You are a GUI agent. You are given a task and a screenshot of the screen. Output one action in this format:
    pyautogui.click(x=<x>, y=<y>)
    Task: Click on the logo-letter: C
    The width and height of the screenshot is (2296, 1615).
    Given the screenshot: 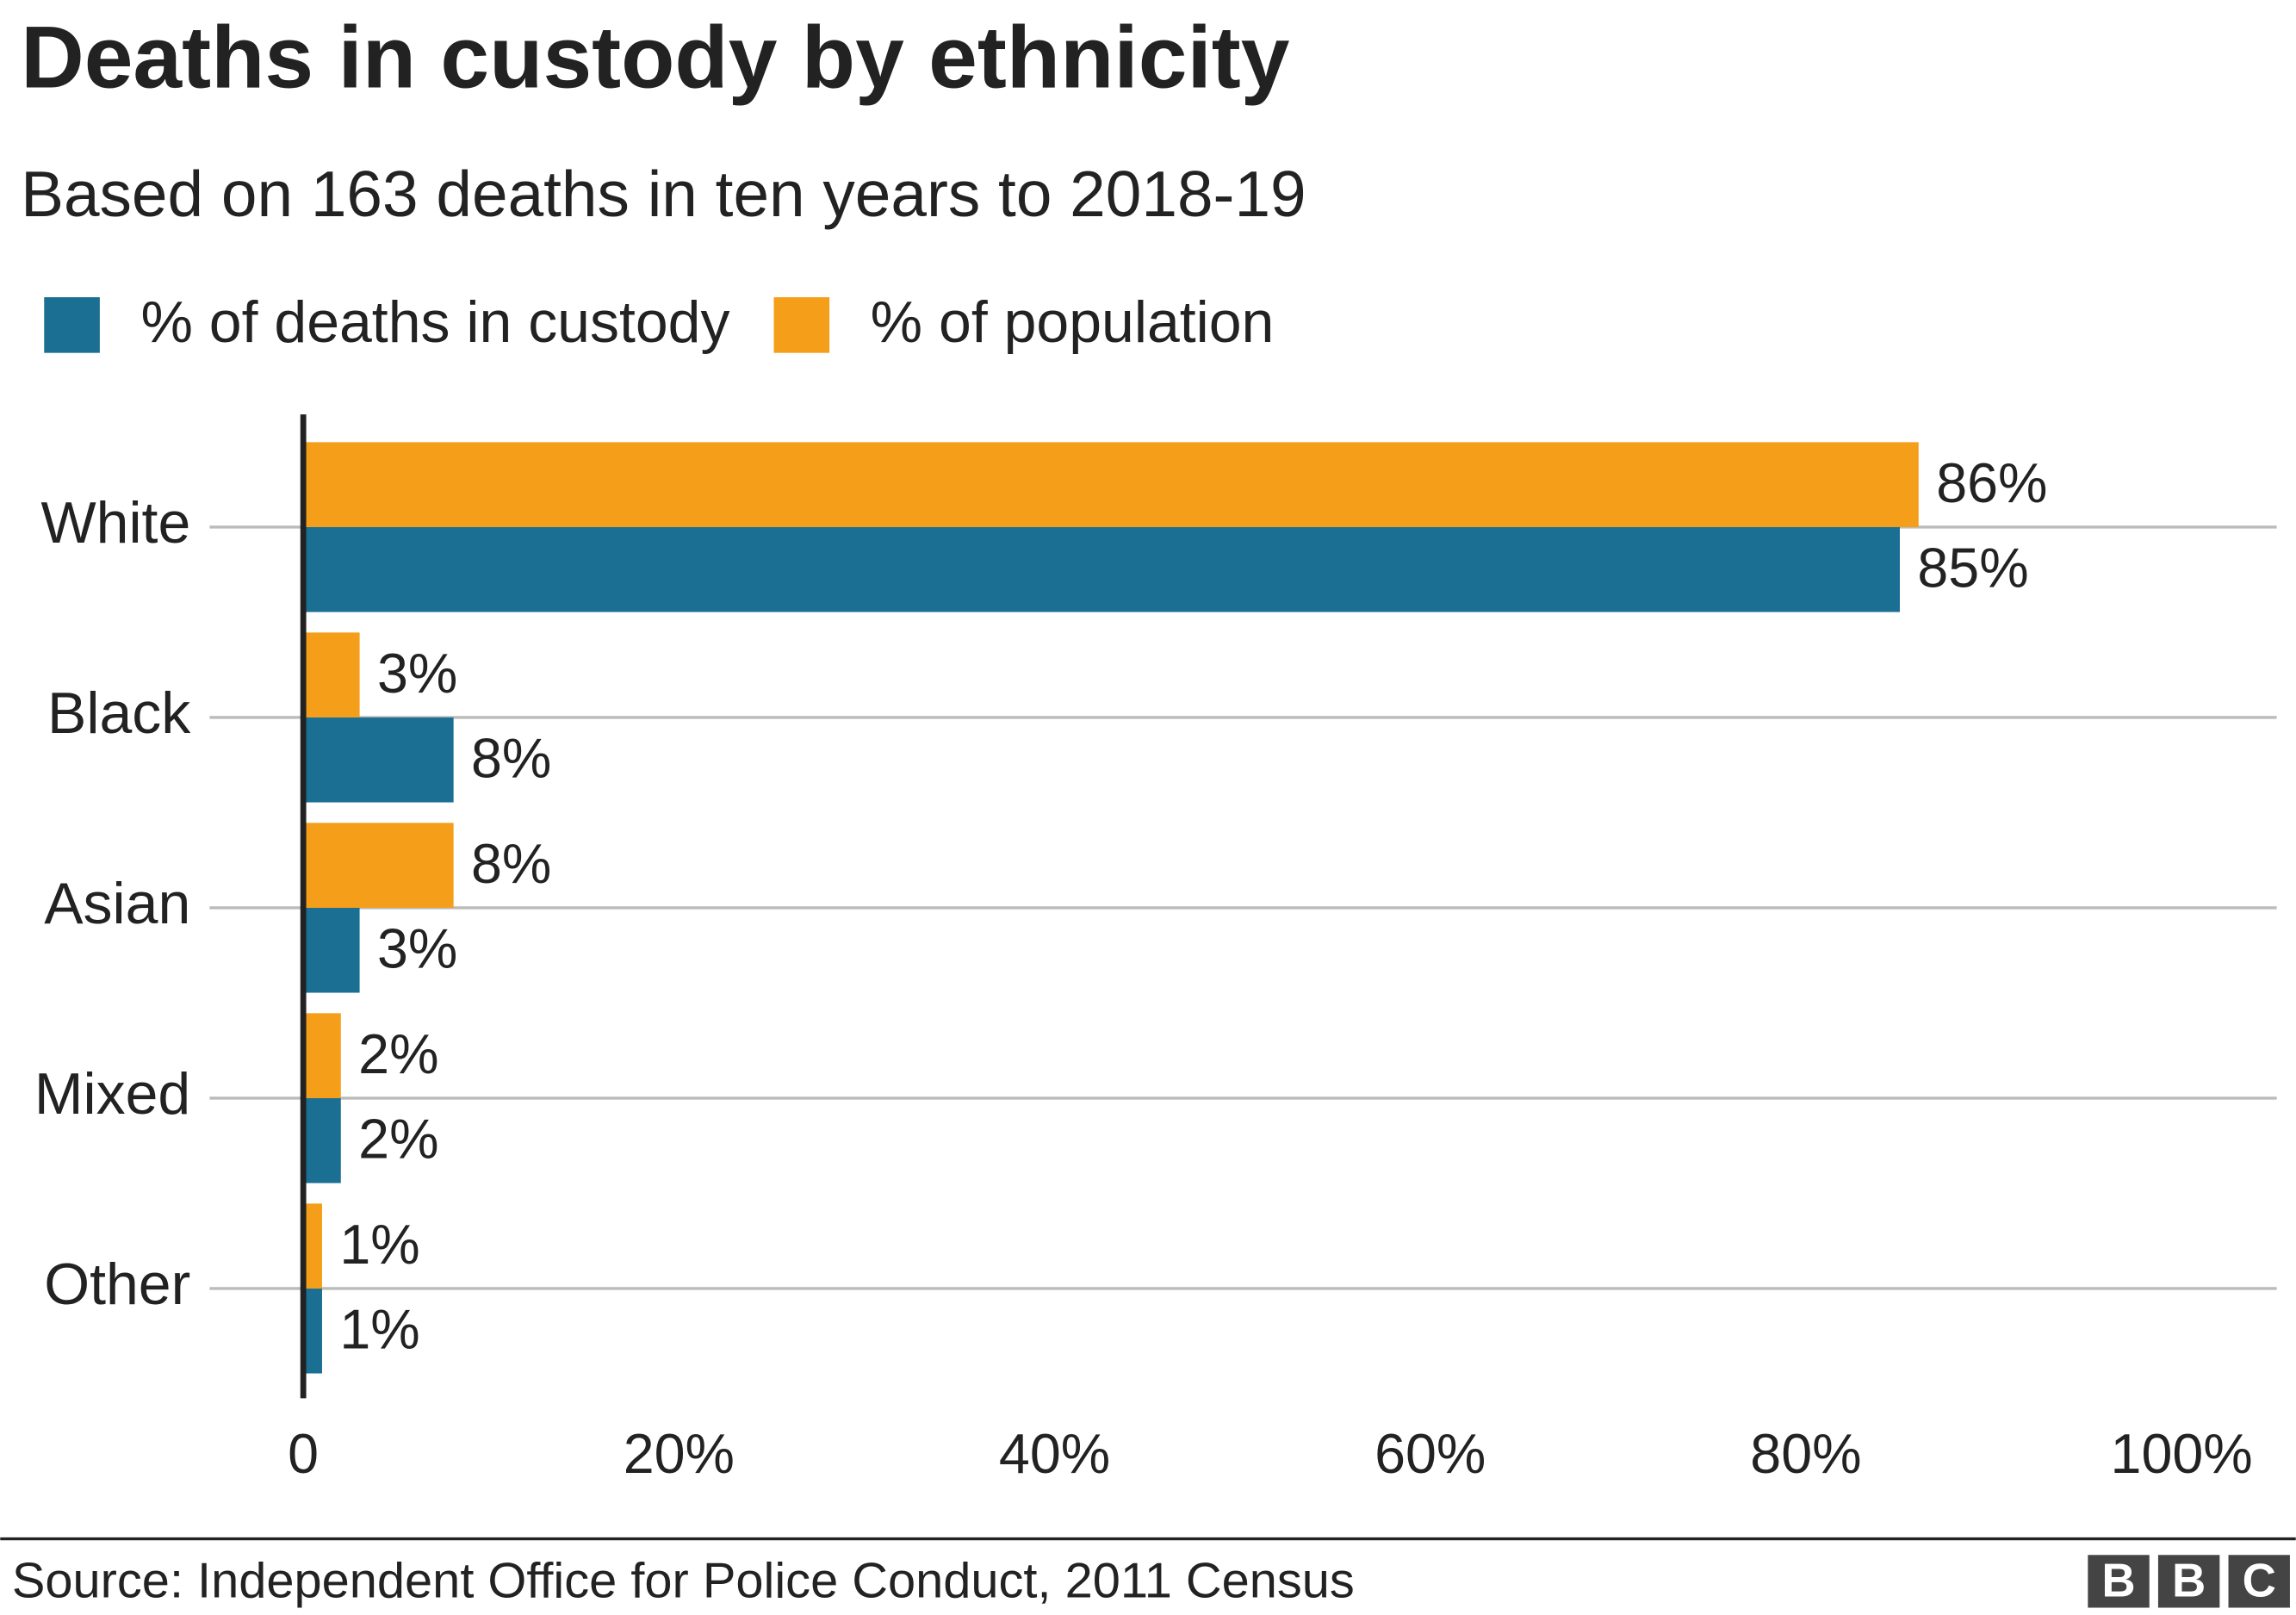 What is the action you would take?
    pyautogui.click(x=2259, y=1581)
    